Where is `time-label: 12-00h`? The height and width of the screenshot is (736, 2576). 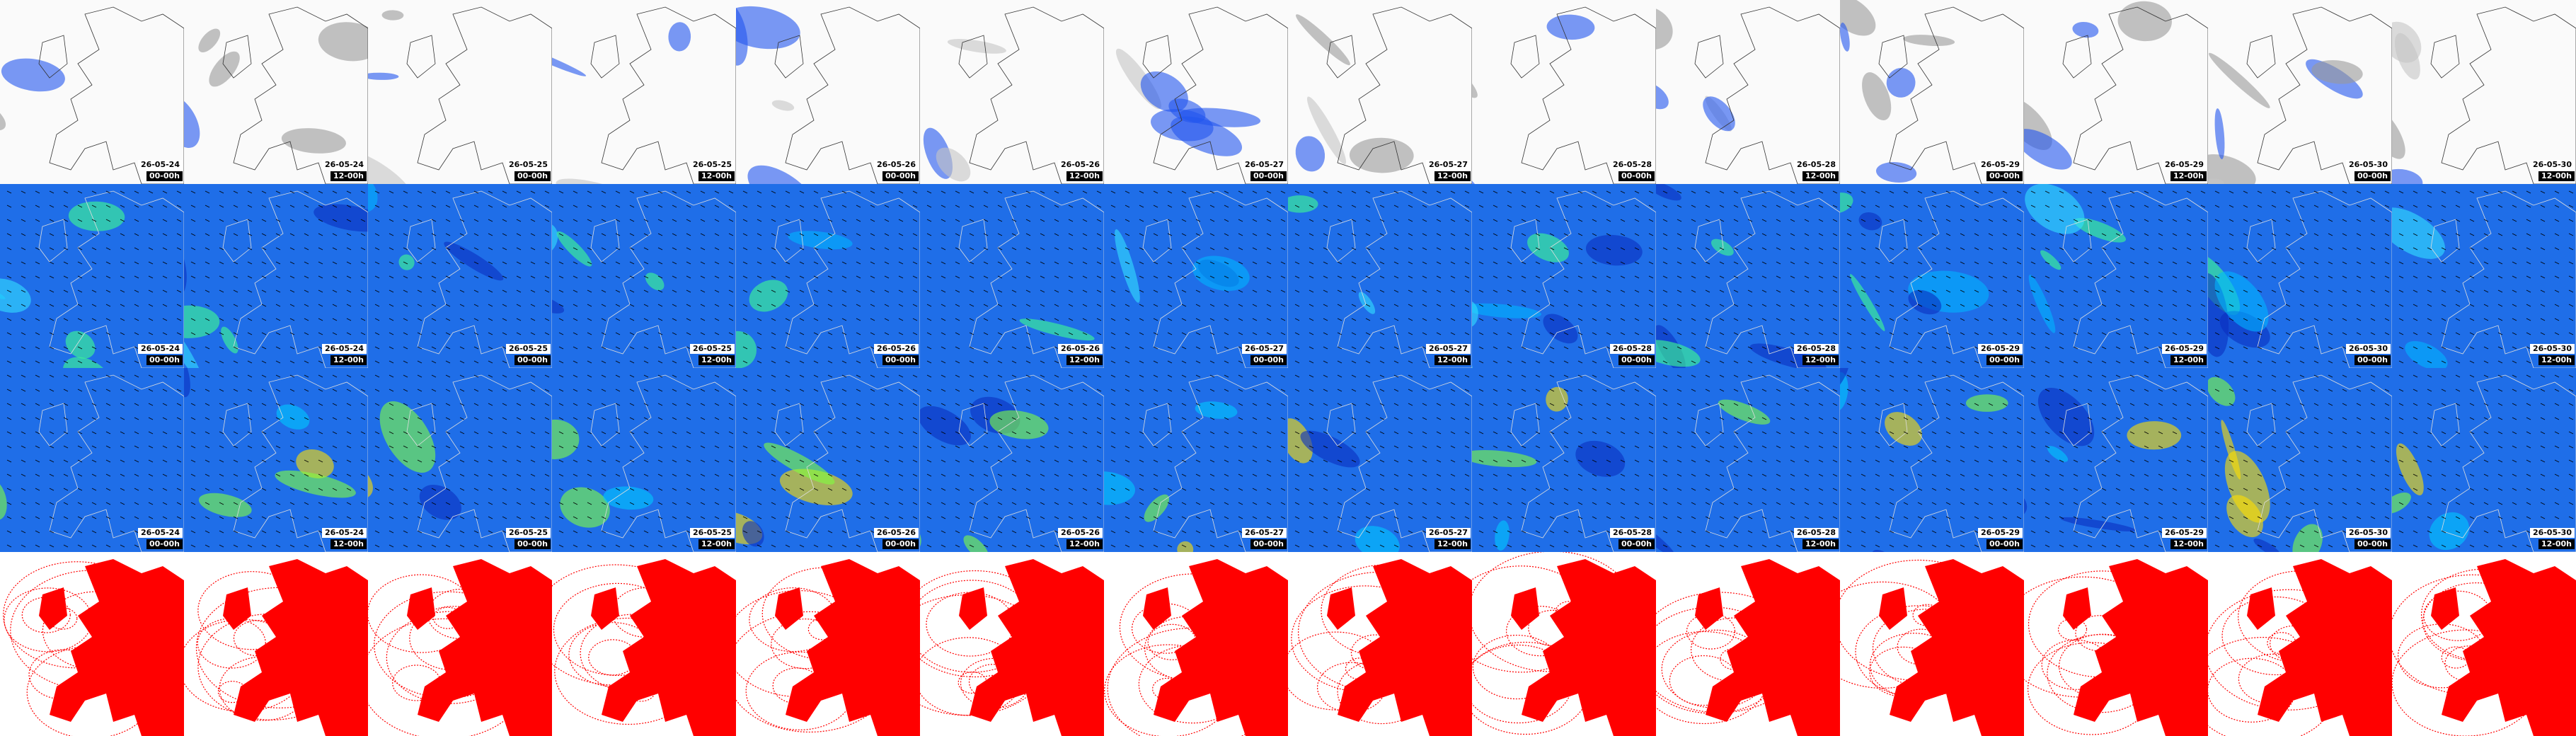
time-label: 12-00h is located at coordinates (717, 544).